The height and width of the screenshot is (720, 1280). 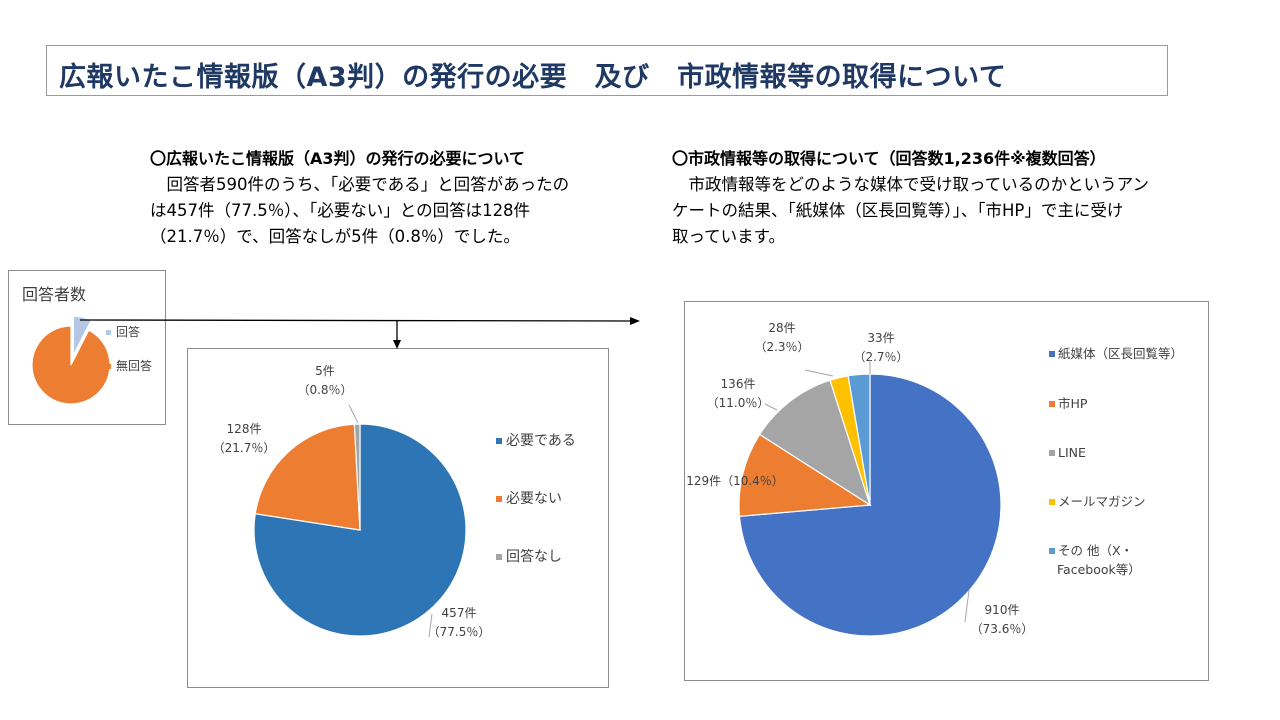 I want to click on data-label: （11.0％）, so click(x=738, y=403).